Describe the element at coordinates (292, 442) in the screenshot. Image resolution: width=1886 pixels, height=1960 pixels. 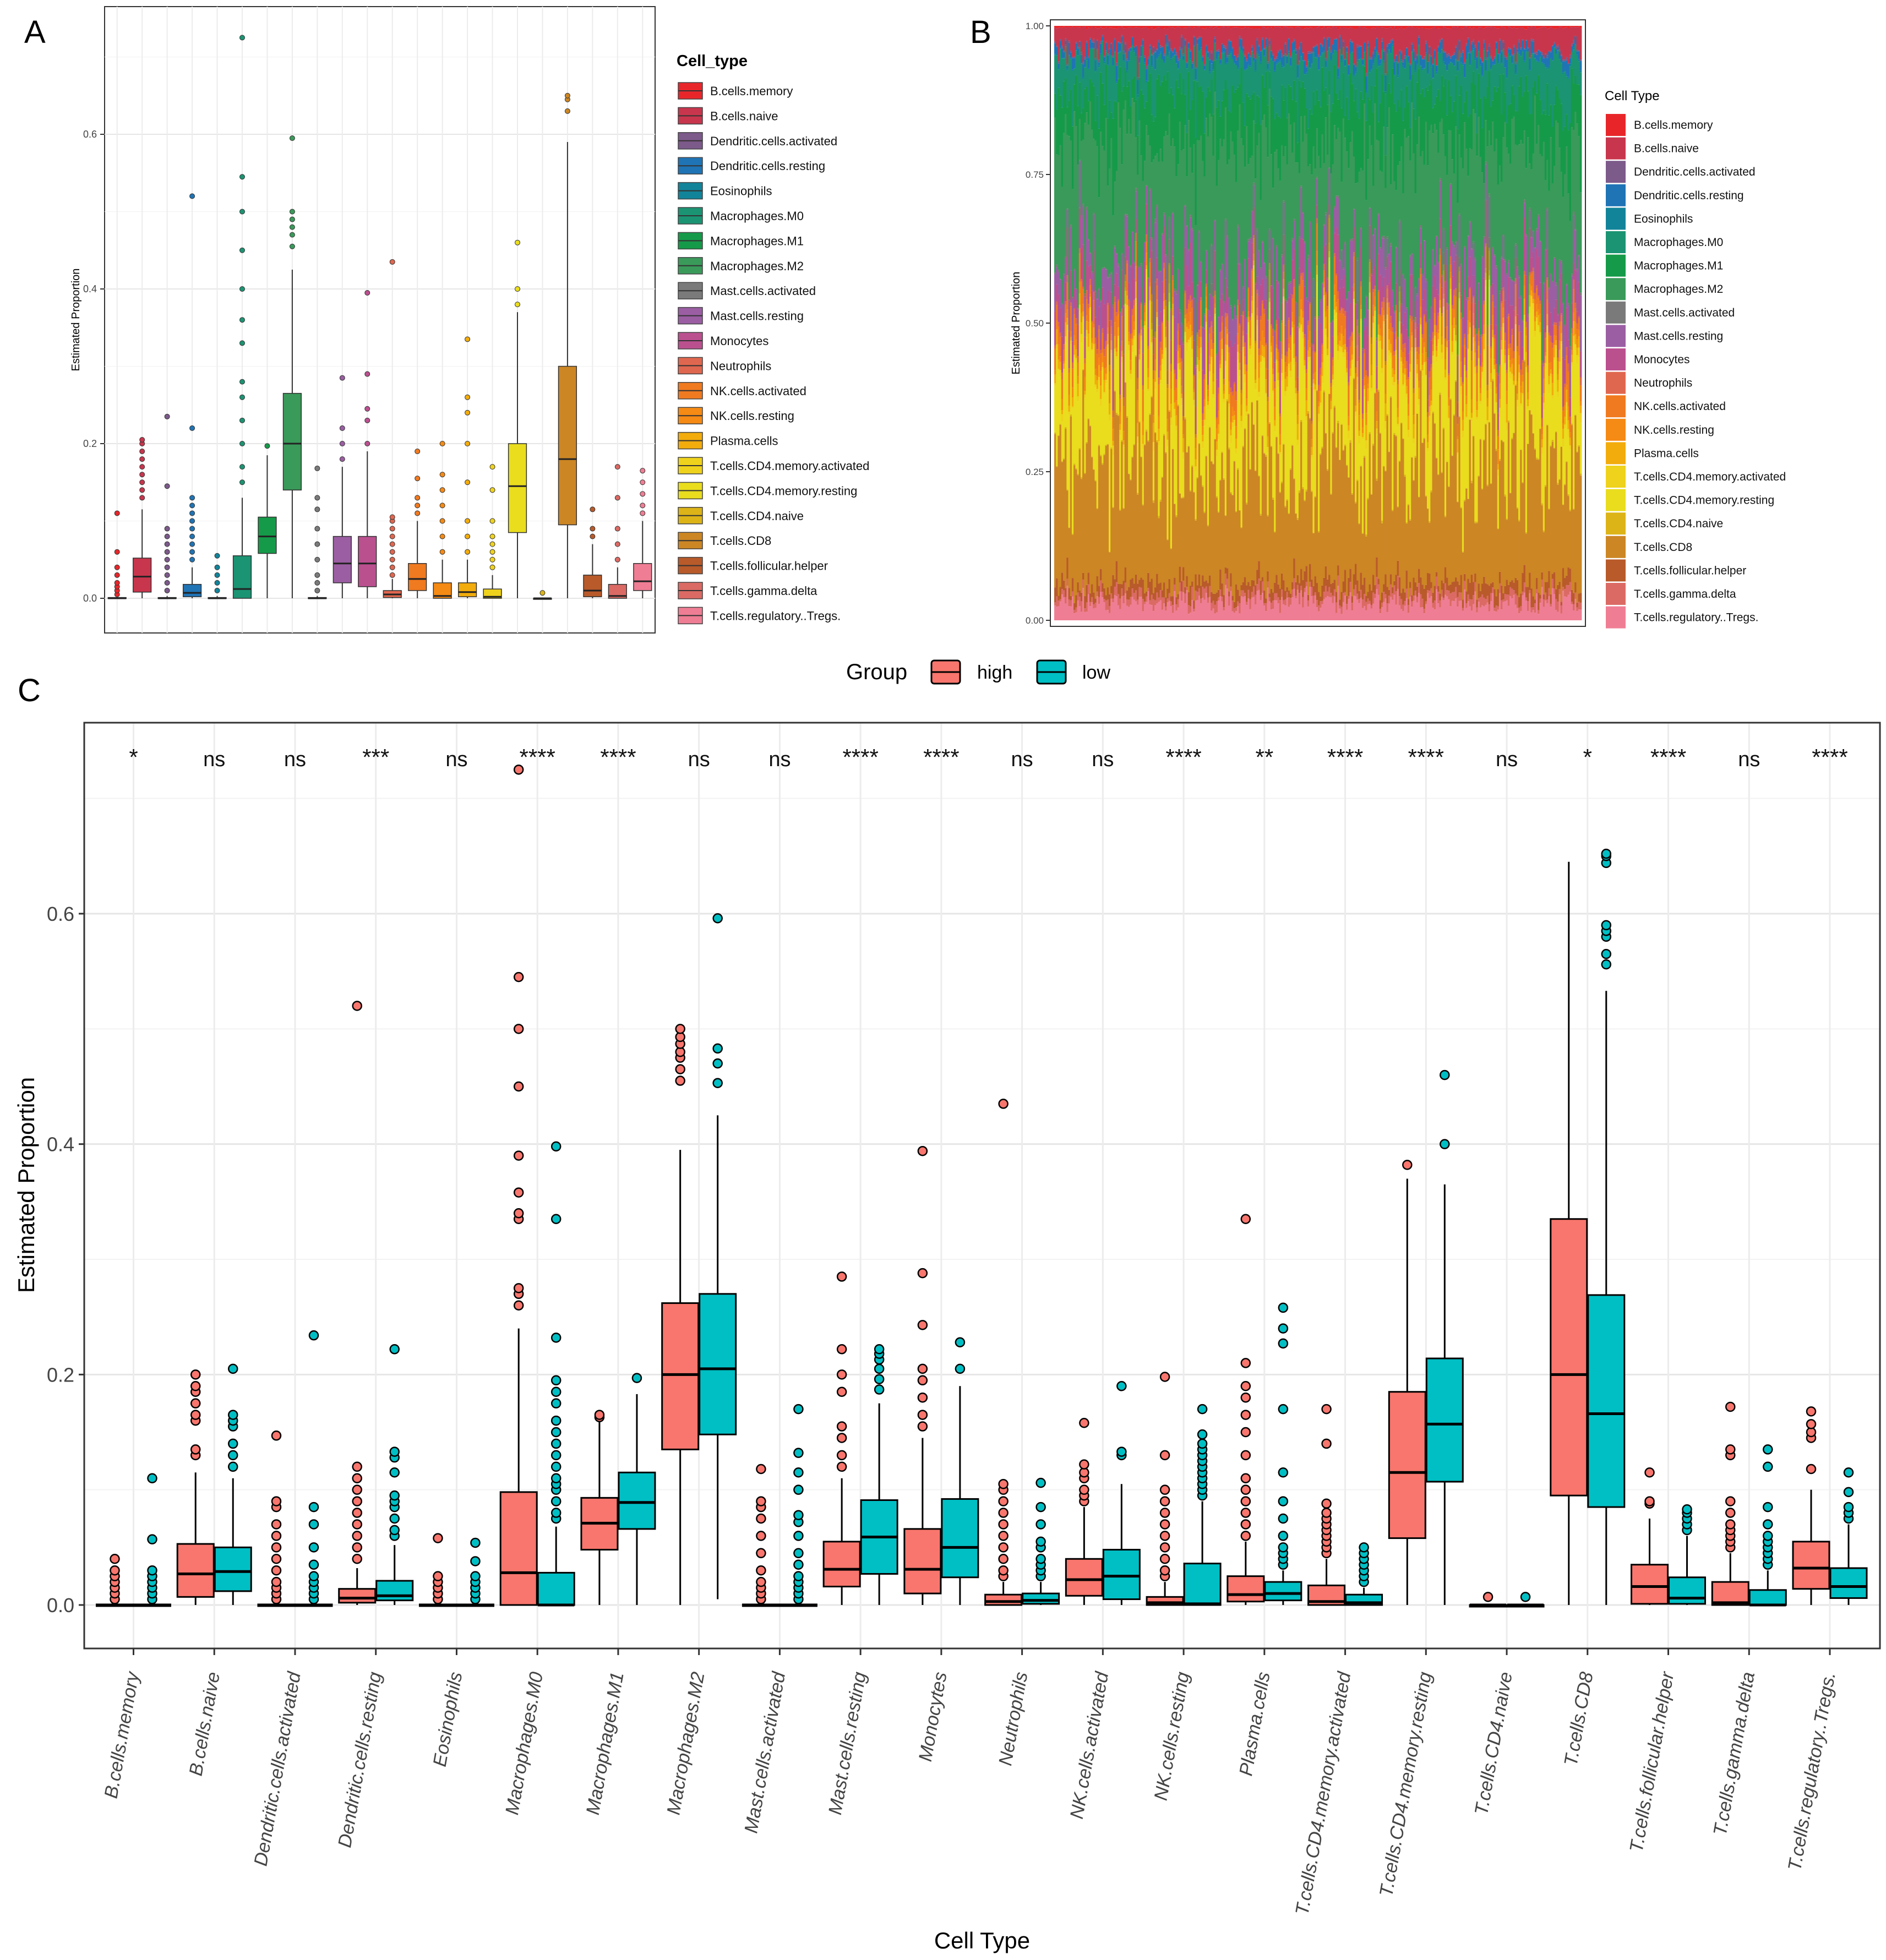
I see `panel-a-box` at that location.